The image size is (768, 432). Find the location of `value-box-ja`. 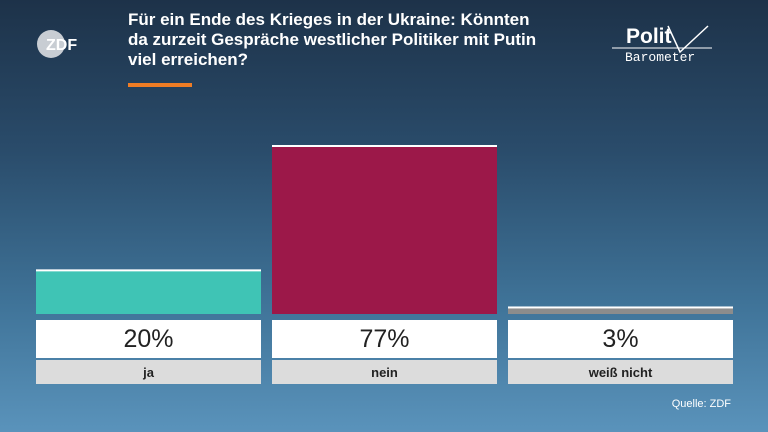

value-box-ja is located at coordinates (148, 339).